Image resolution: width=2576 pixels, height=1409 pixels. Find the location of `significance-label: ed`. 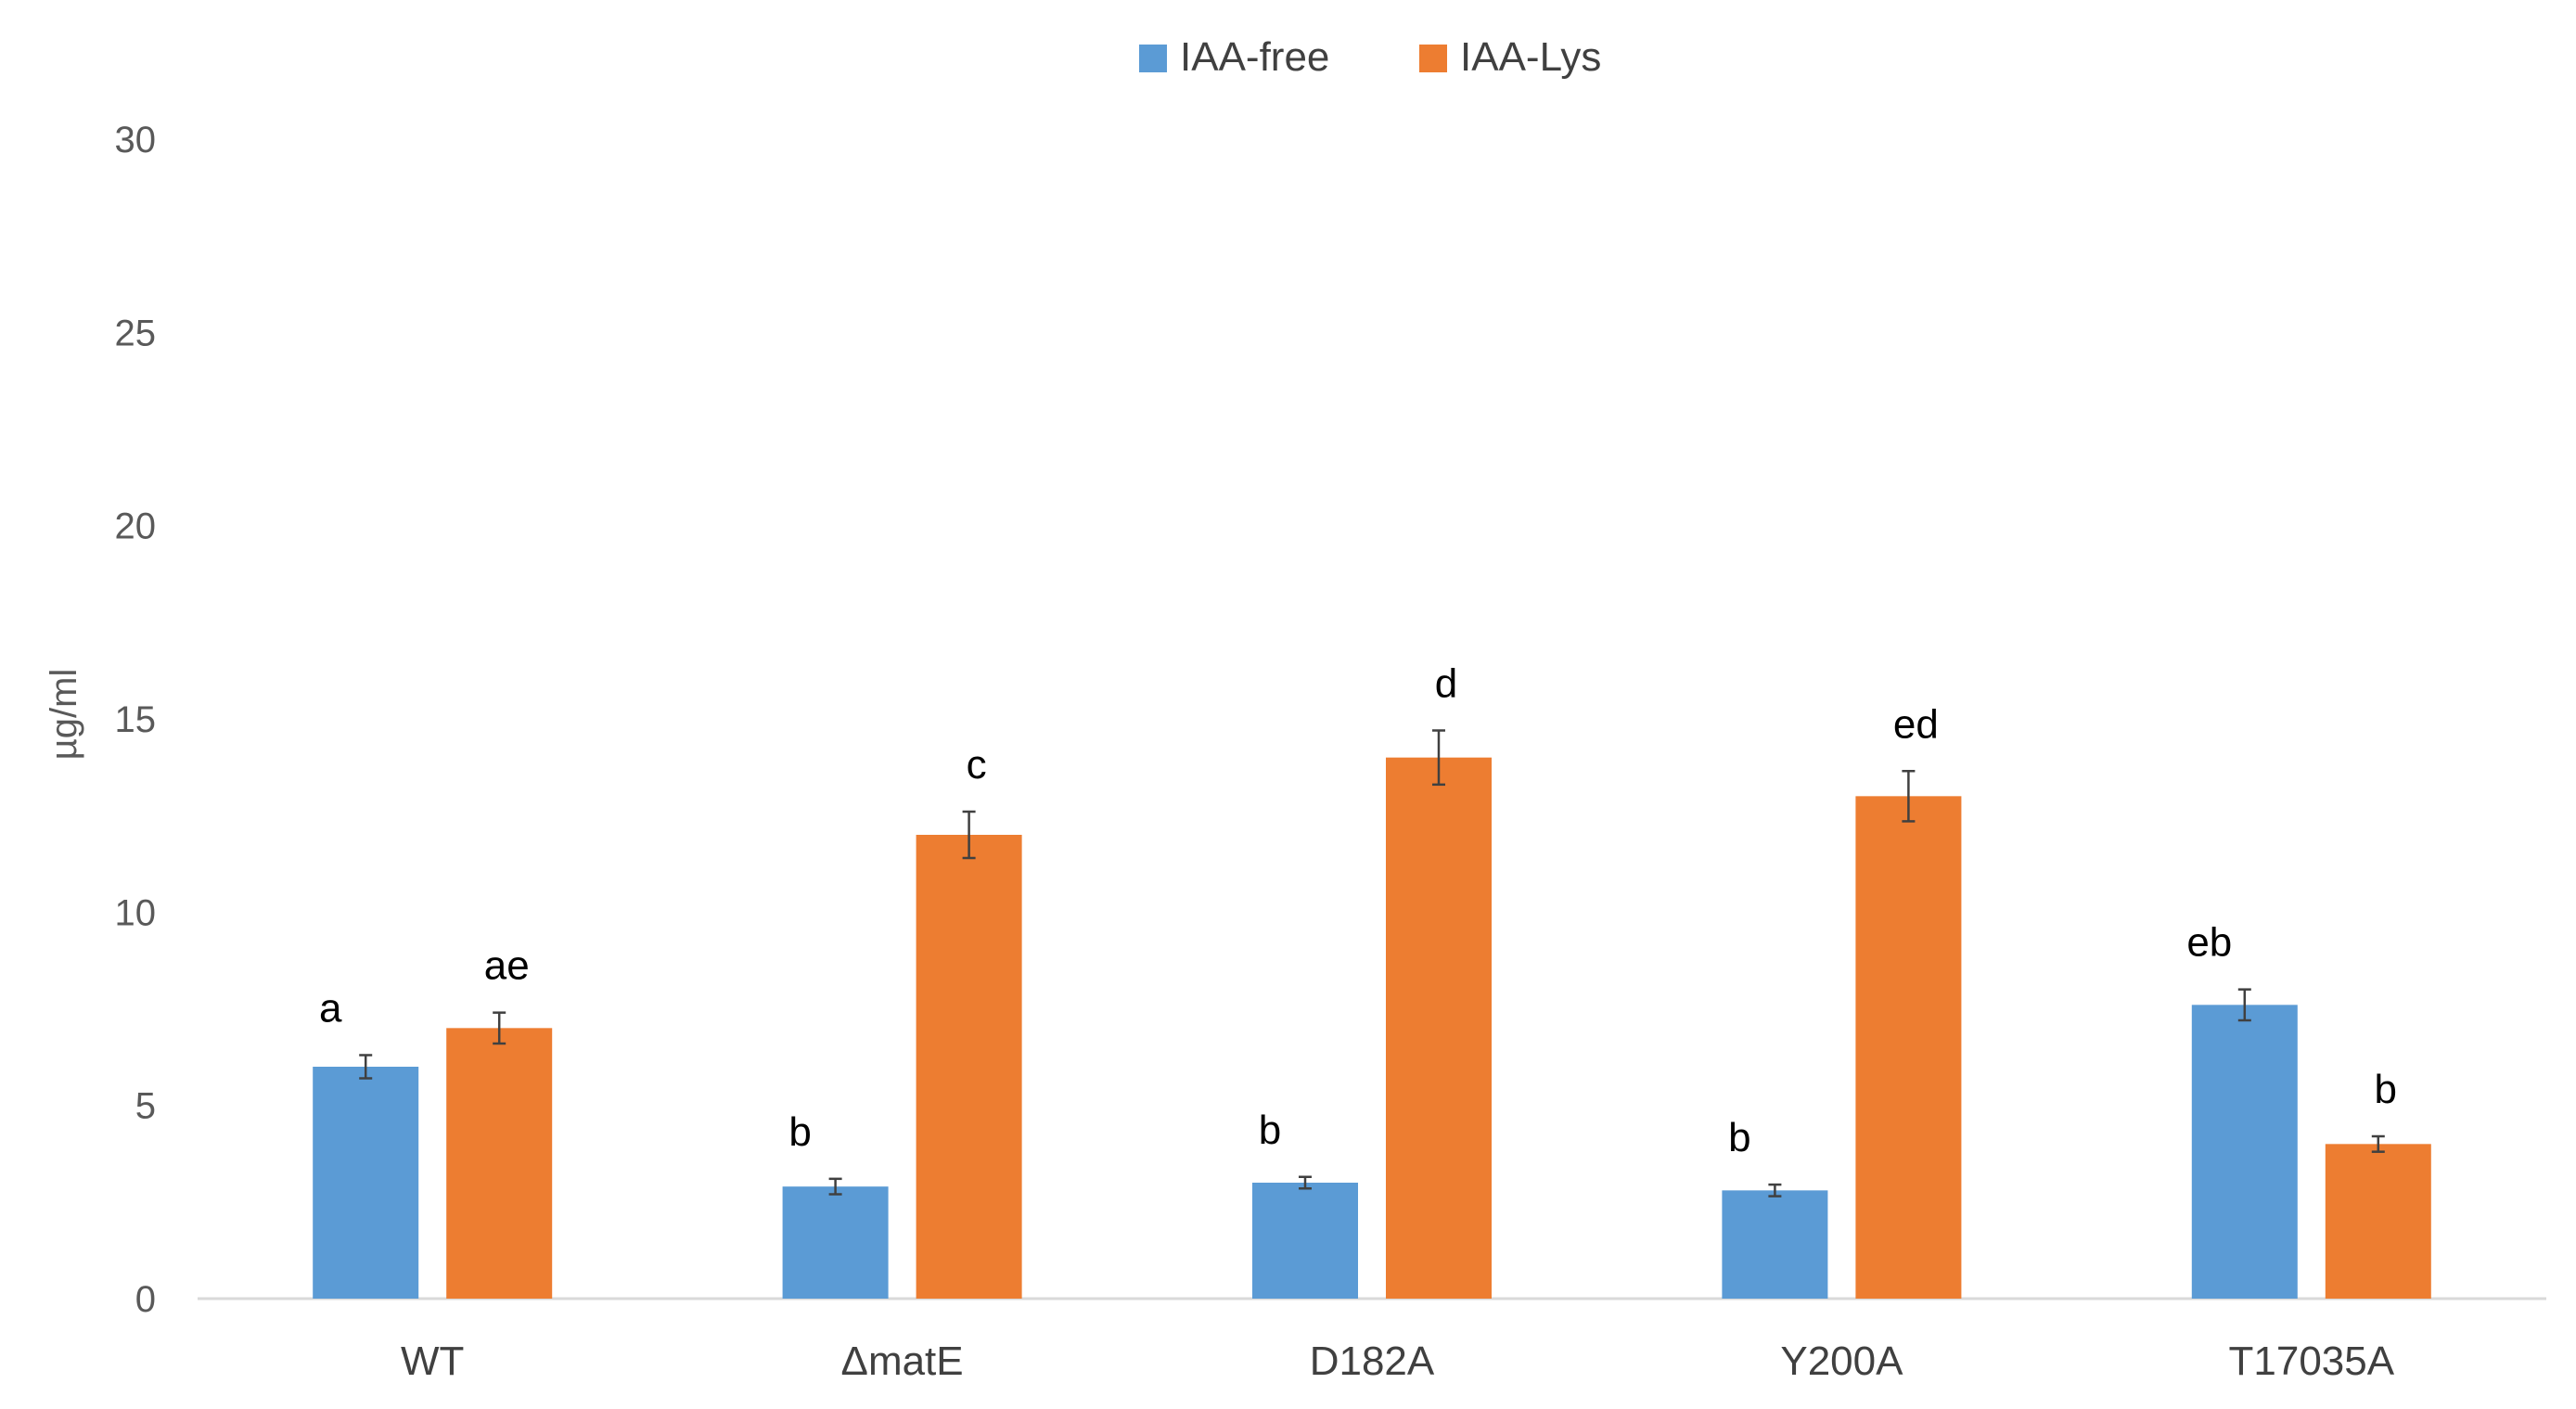

significance-label: ed is located at coordinates (1916, 724).